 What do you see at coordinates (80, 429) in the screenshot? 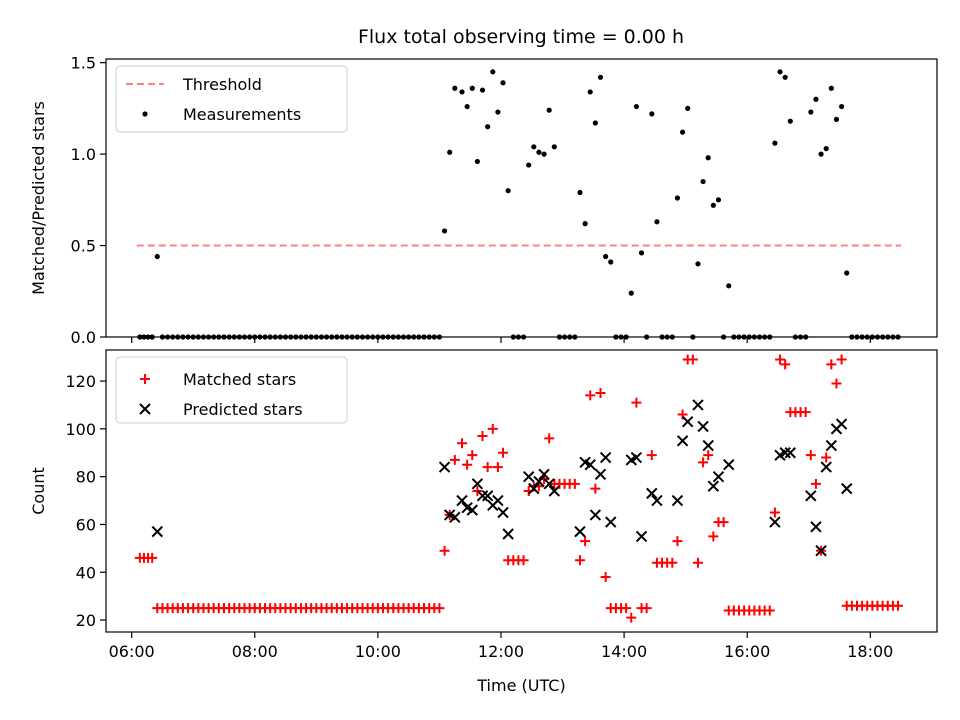
I see `y-tick-label: 100` at bounding box center [80, 429].